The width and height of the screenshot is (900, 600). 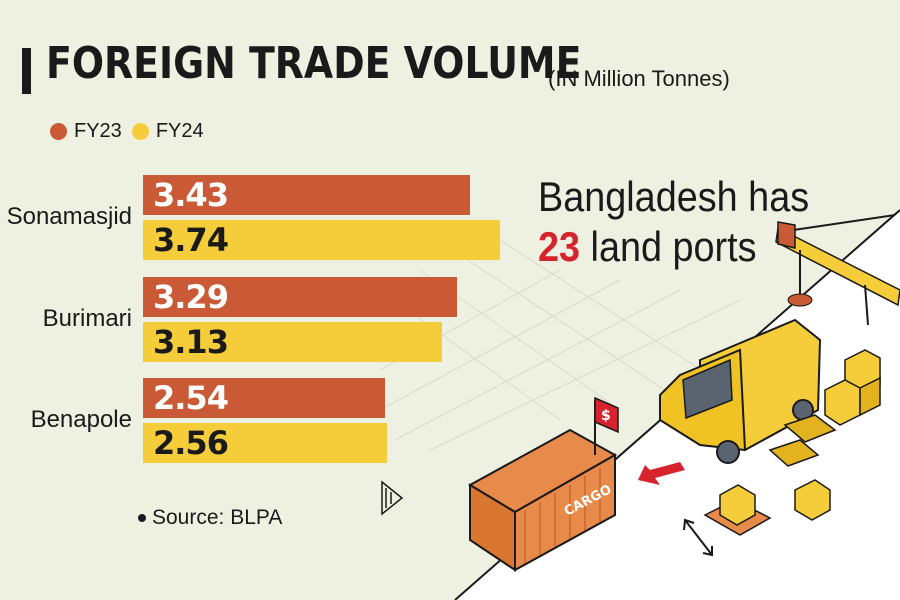 I want to click on legend-label-fy24: FY24, so click(x=179, y=131).